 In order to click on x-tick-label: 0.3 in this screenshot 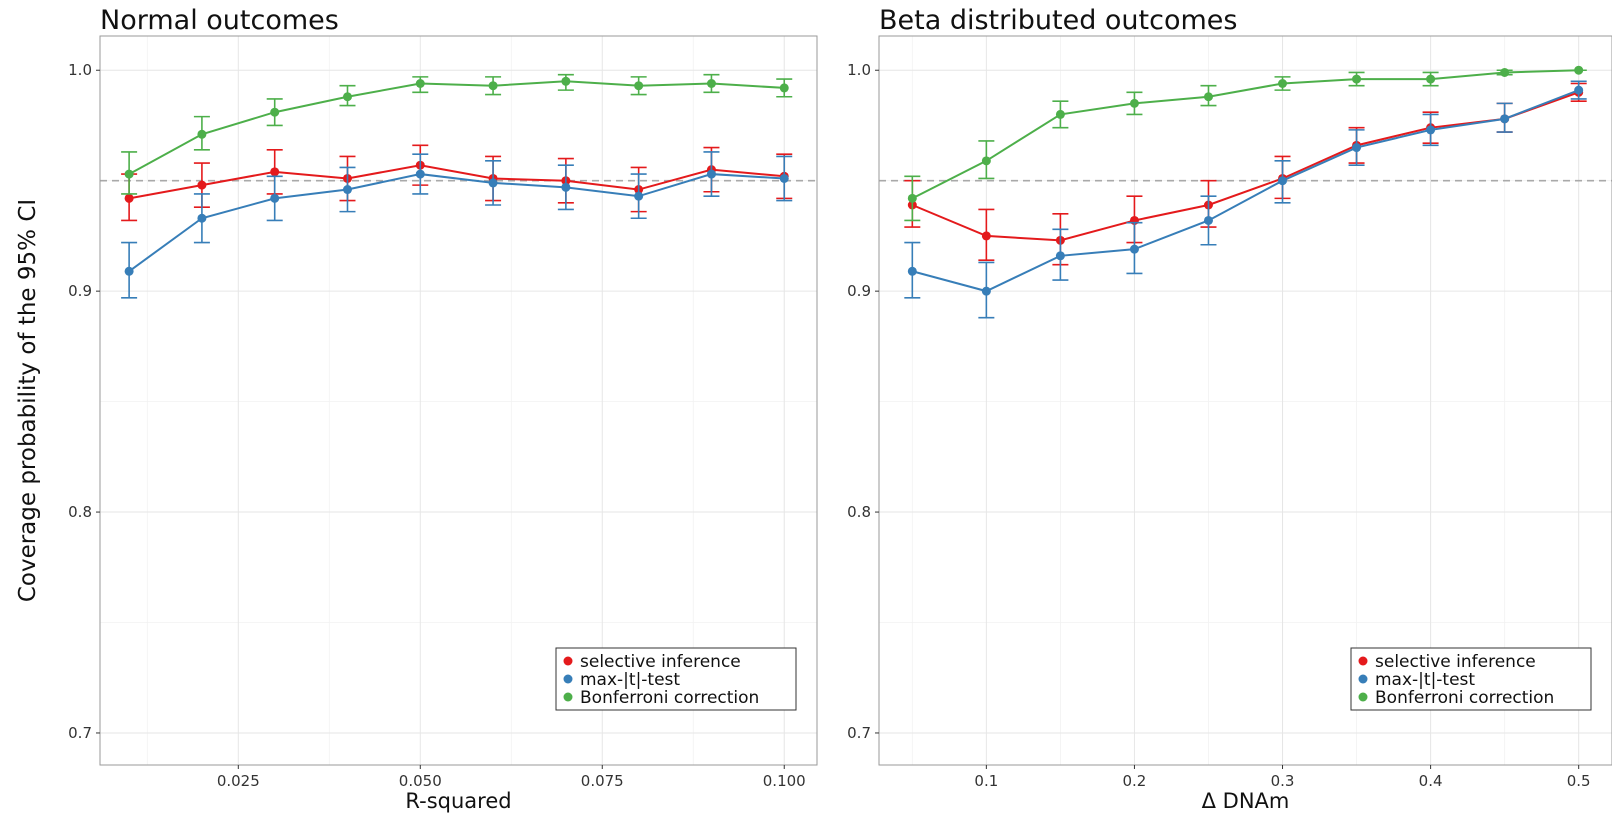, I will do `click(1283, 781)`.